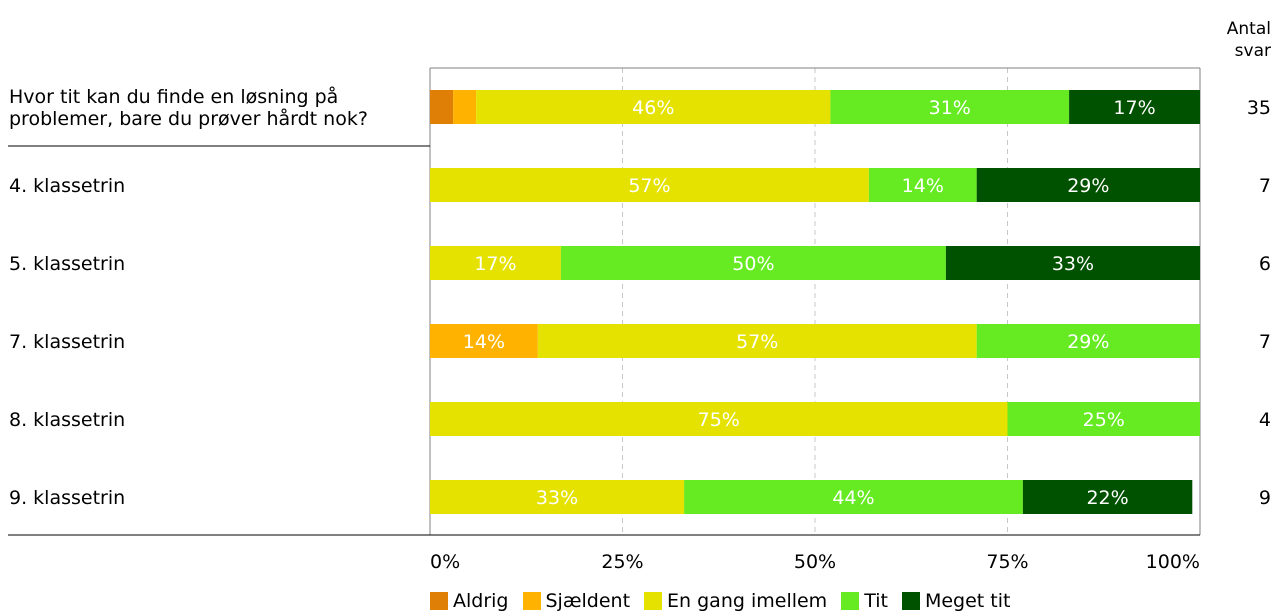  What do you see at coordinates (622, 562) in the screenshot?
I see `x-tick-label: 25%` at bounding box center [622, 562].